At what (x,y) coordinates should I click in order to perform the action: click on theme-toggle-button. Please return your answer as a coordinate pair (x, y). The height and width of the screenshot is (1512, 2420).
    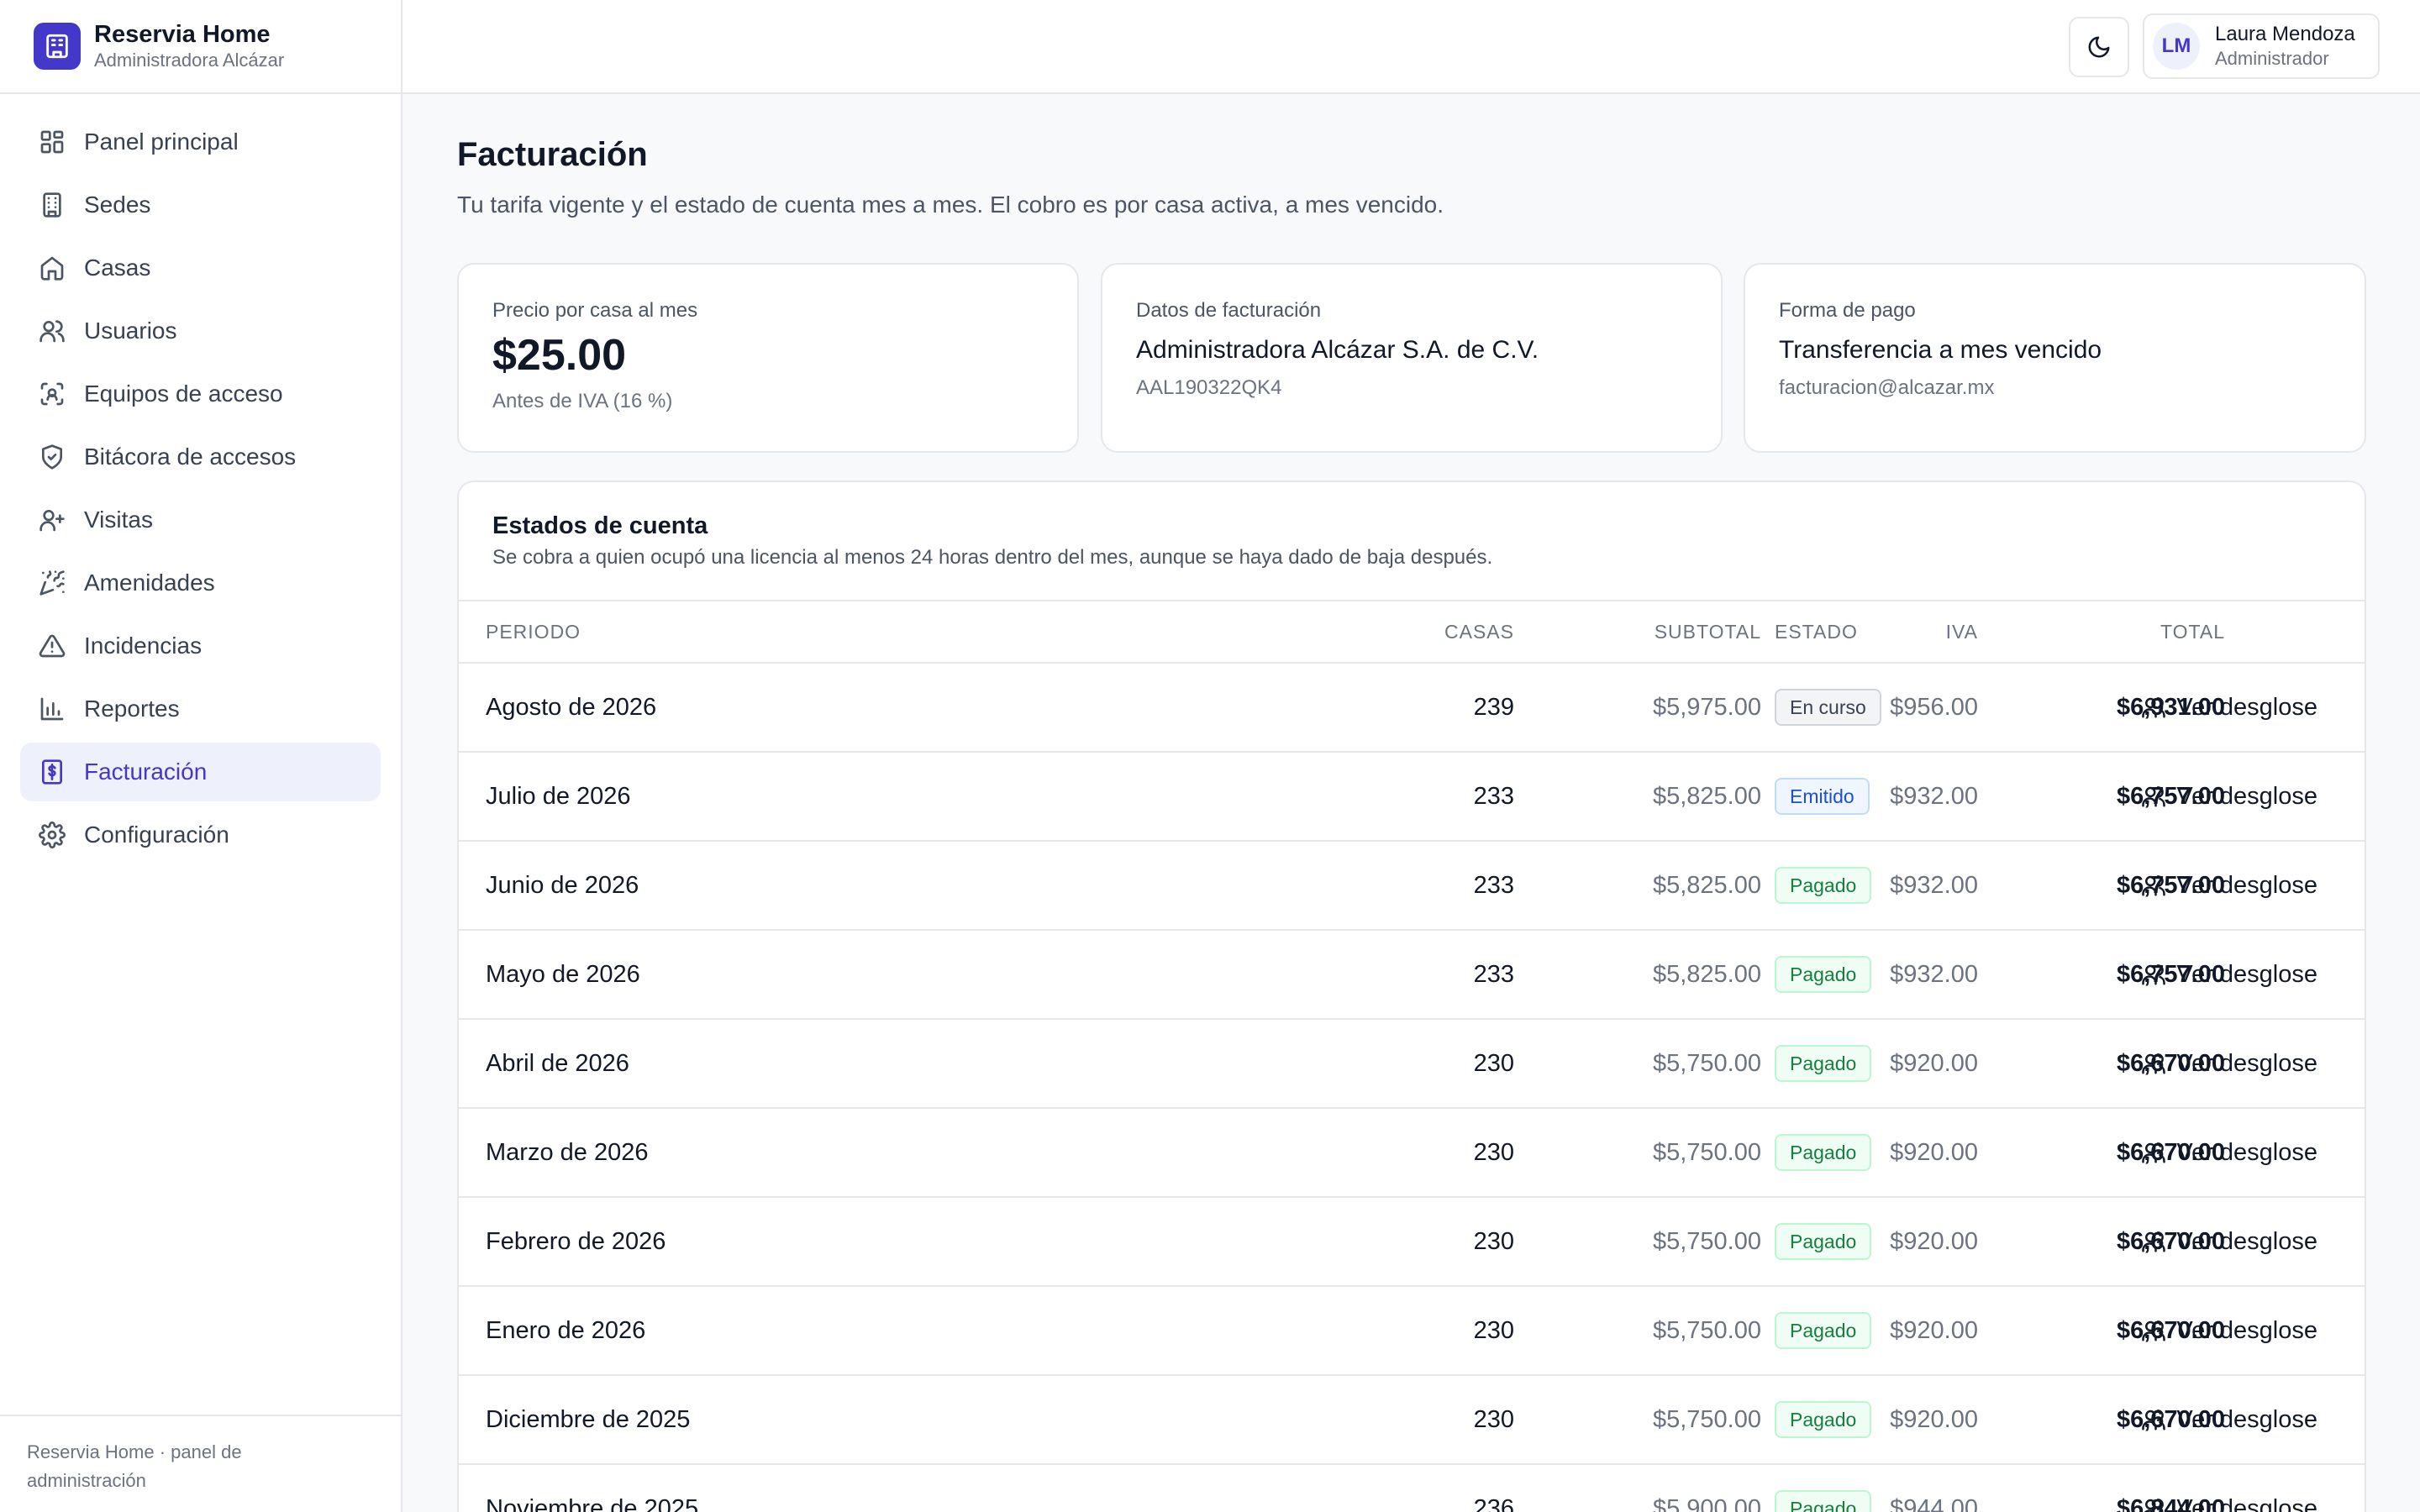
    Looking at the image, I should click on (2099, 47).